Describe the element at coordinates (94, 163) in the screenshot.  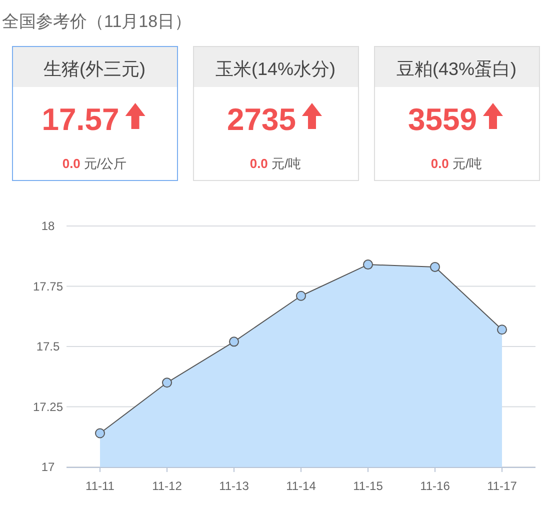
I see `text: 0.0 元/公斤` at that location.